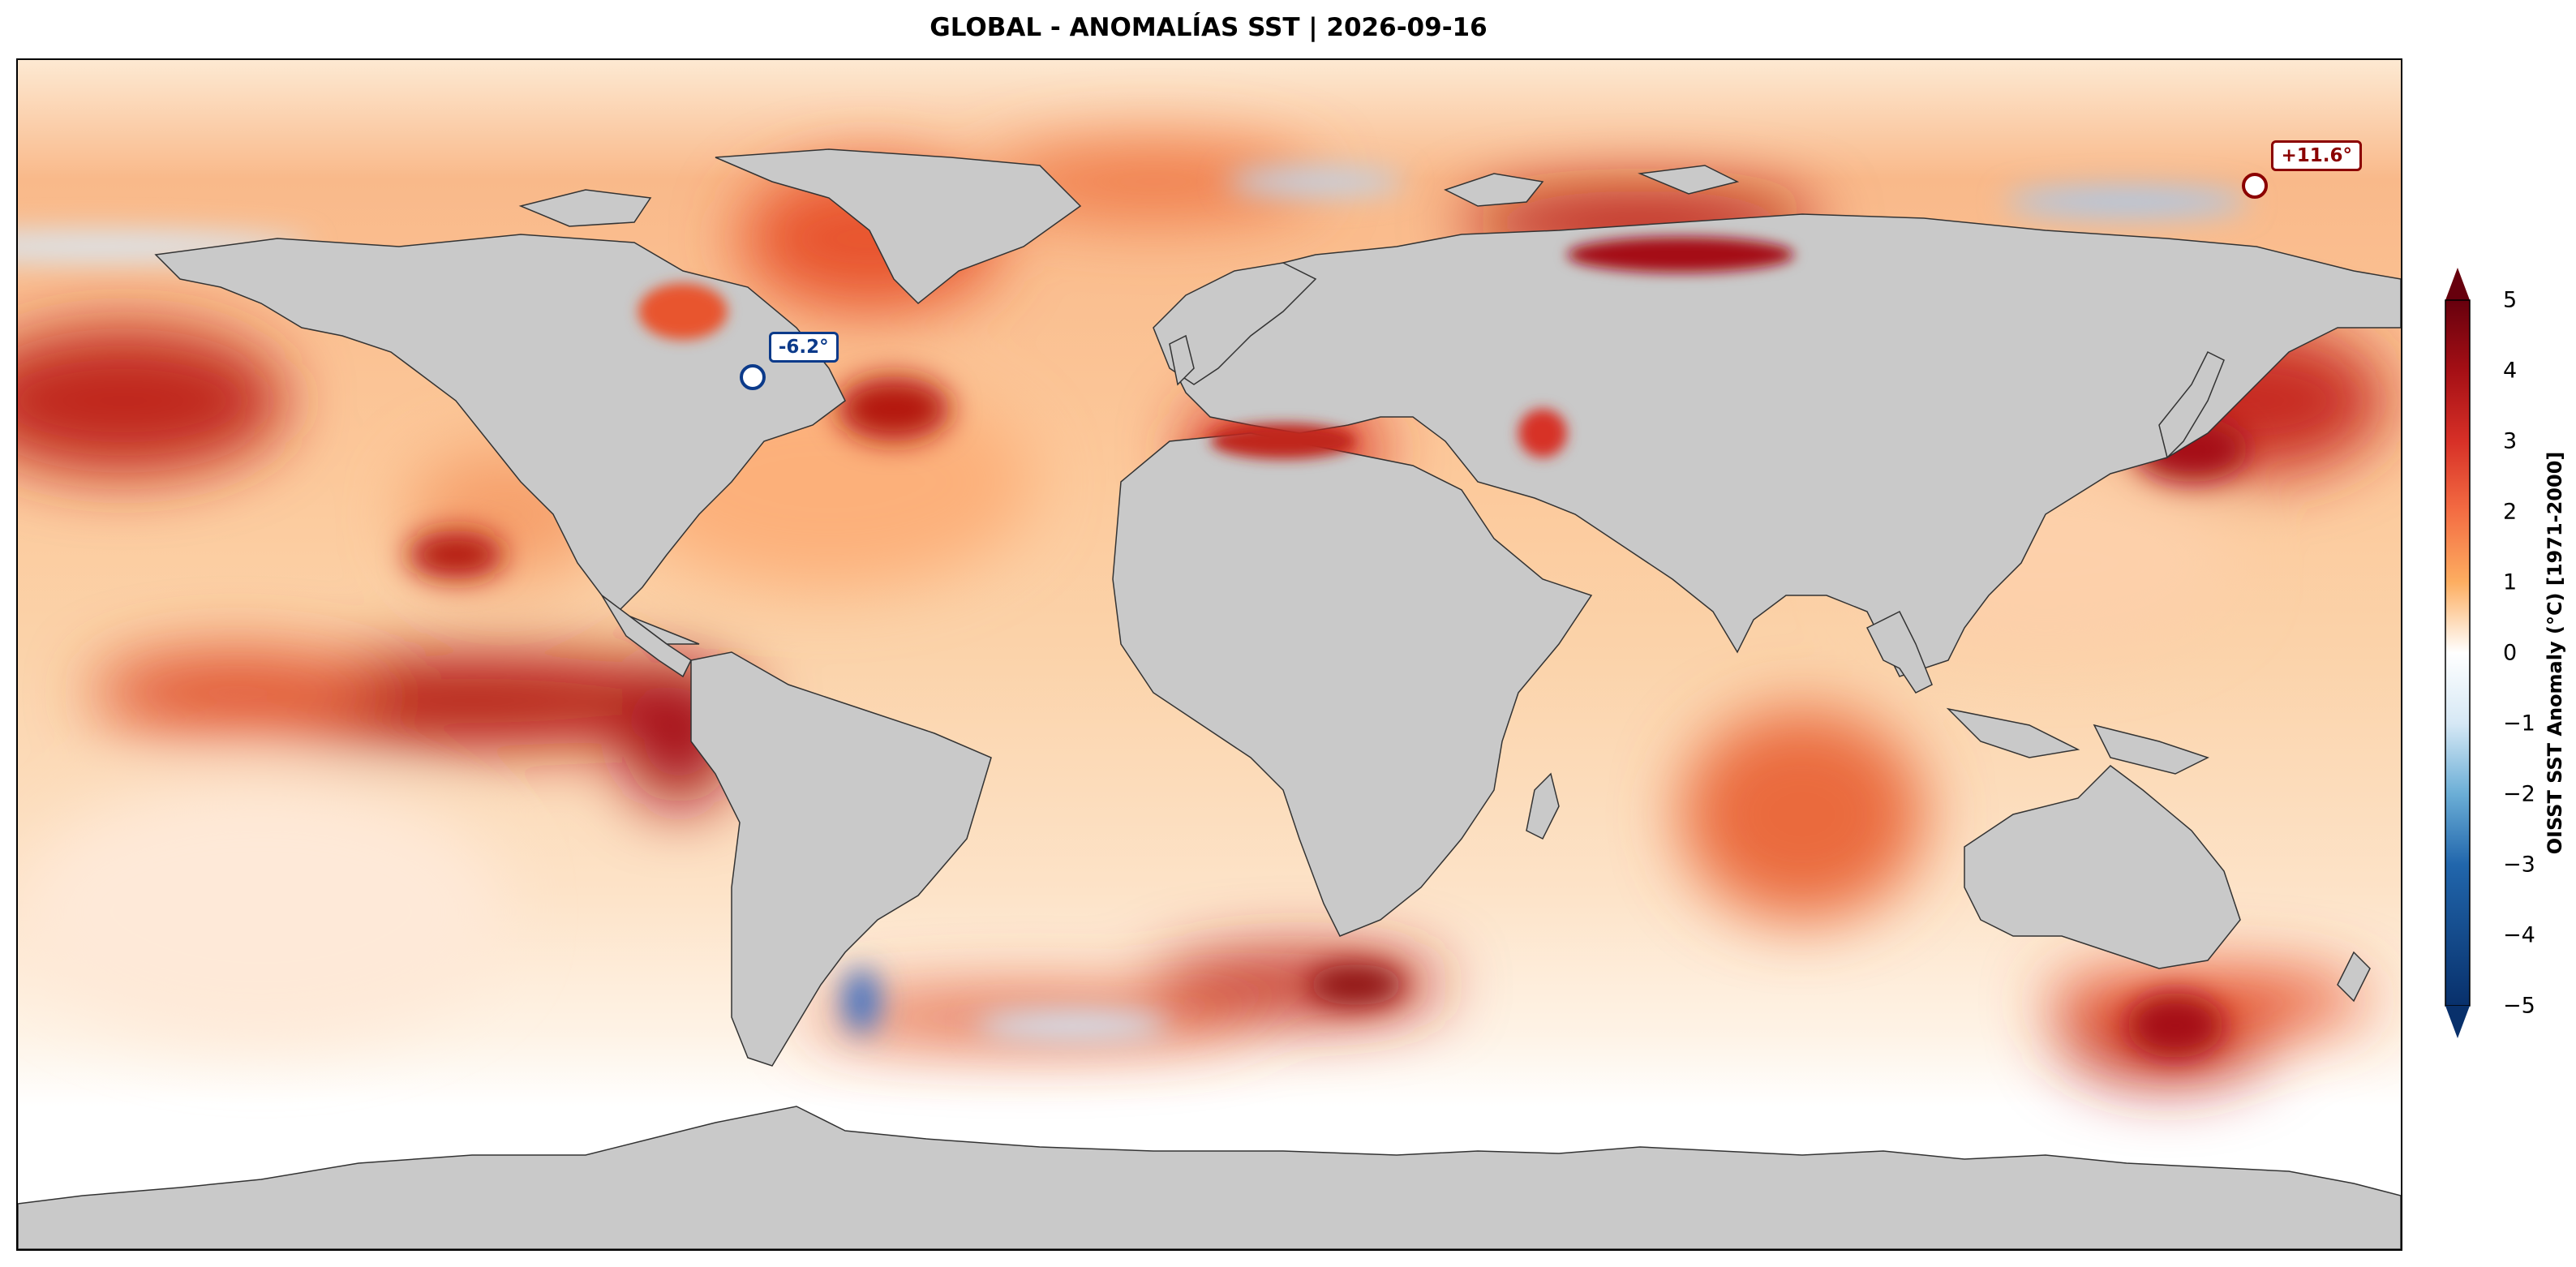  What do you see at coordinates (2191, 404) in the screenshot?
I see `japan` at bounding box center [2191, 404].